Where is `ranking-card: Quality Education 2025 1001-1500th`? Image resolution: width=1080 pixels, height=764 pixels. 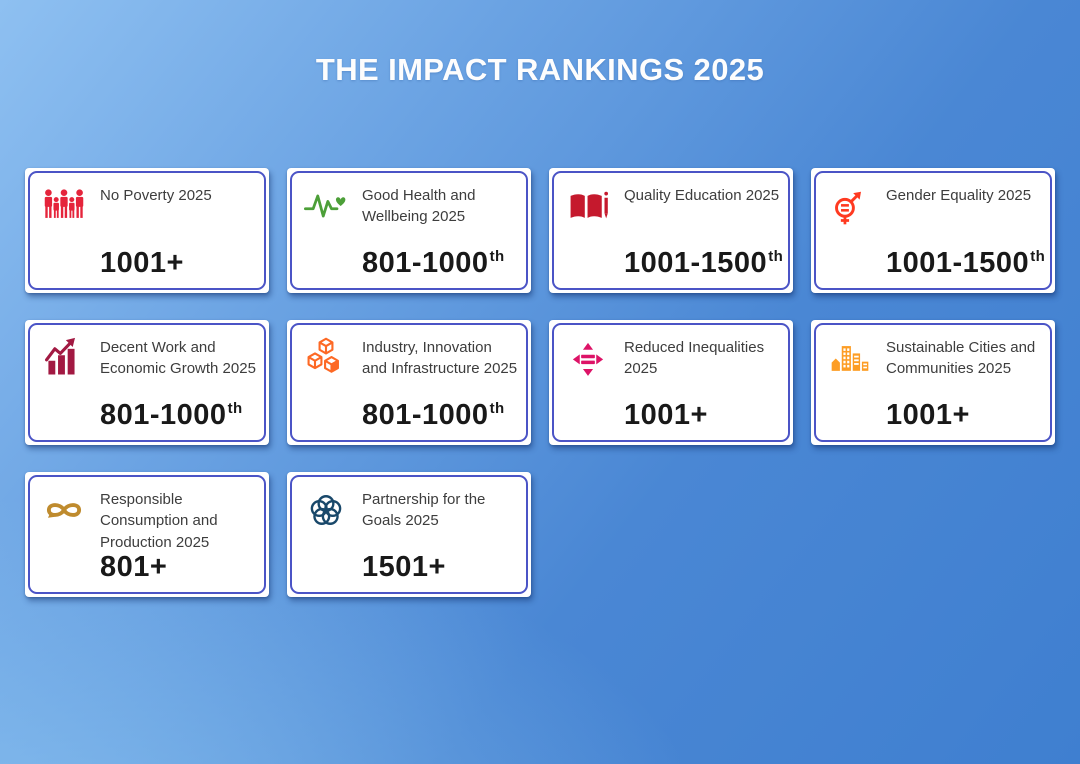
ranking-card: Quality Education 2025 1001-1500th is located at coordinates (671, 230).